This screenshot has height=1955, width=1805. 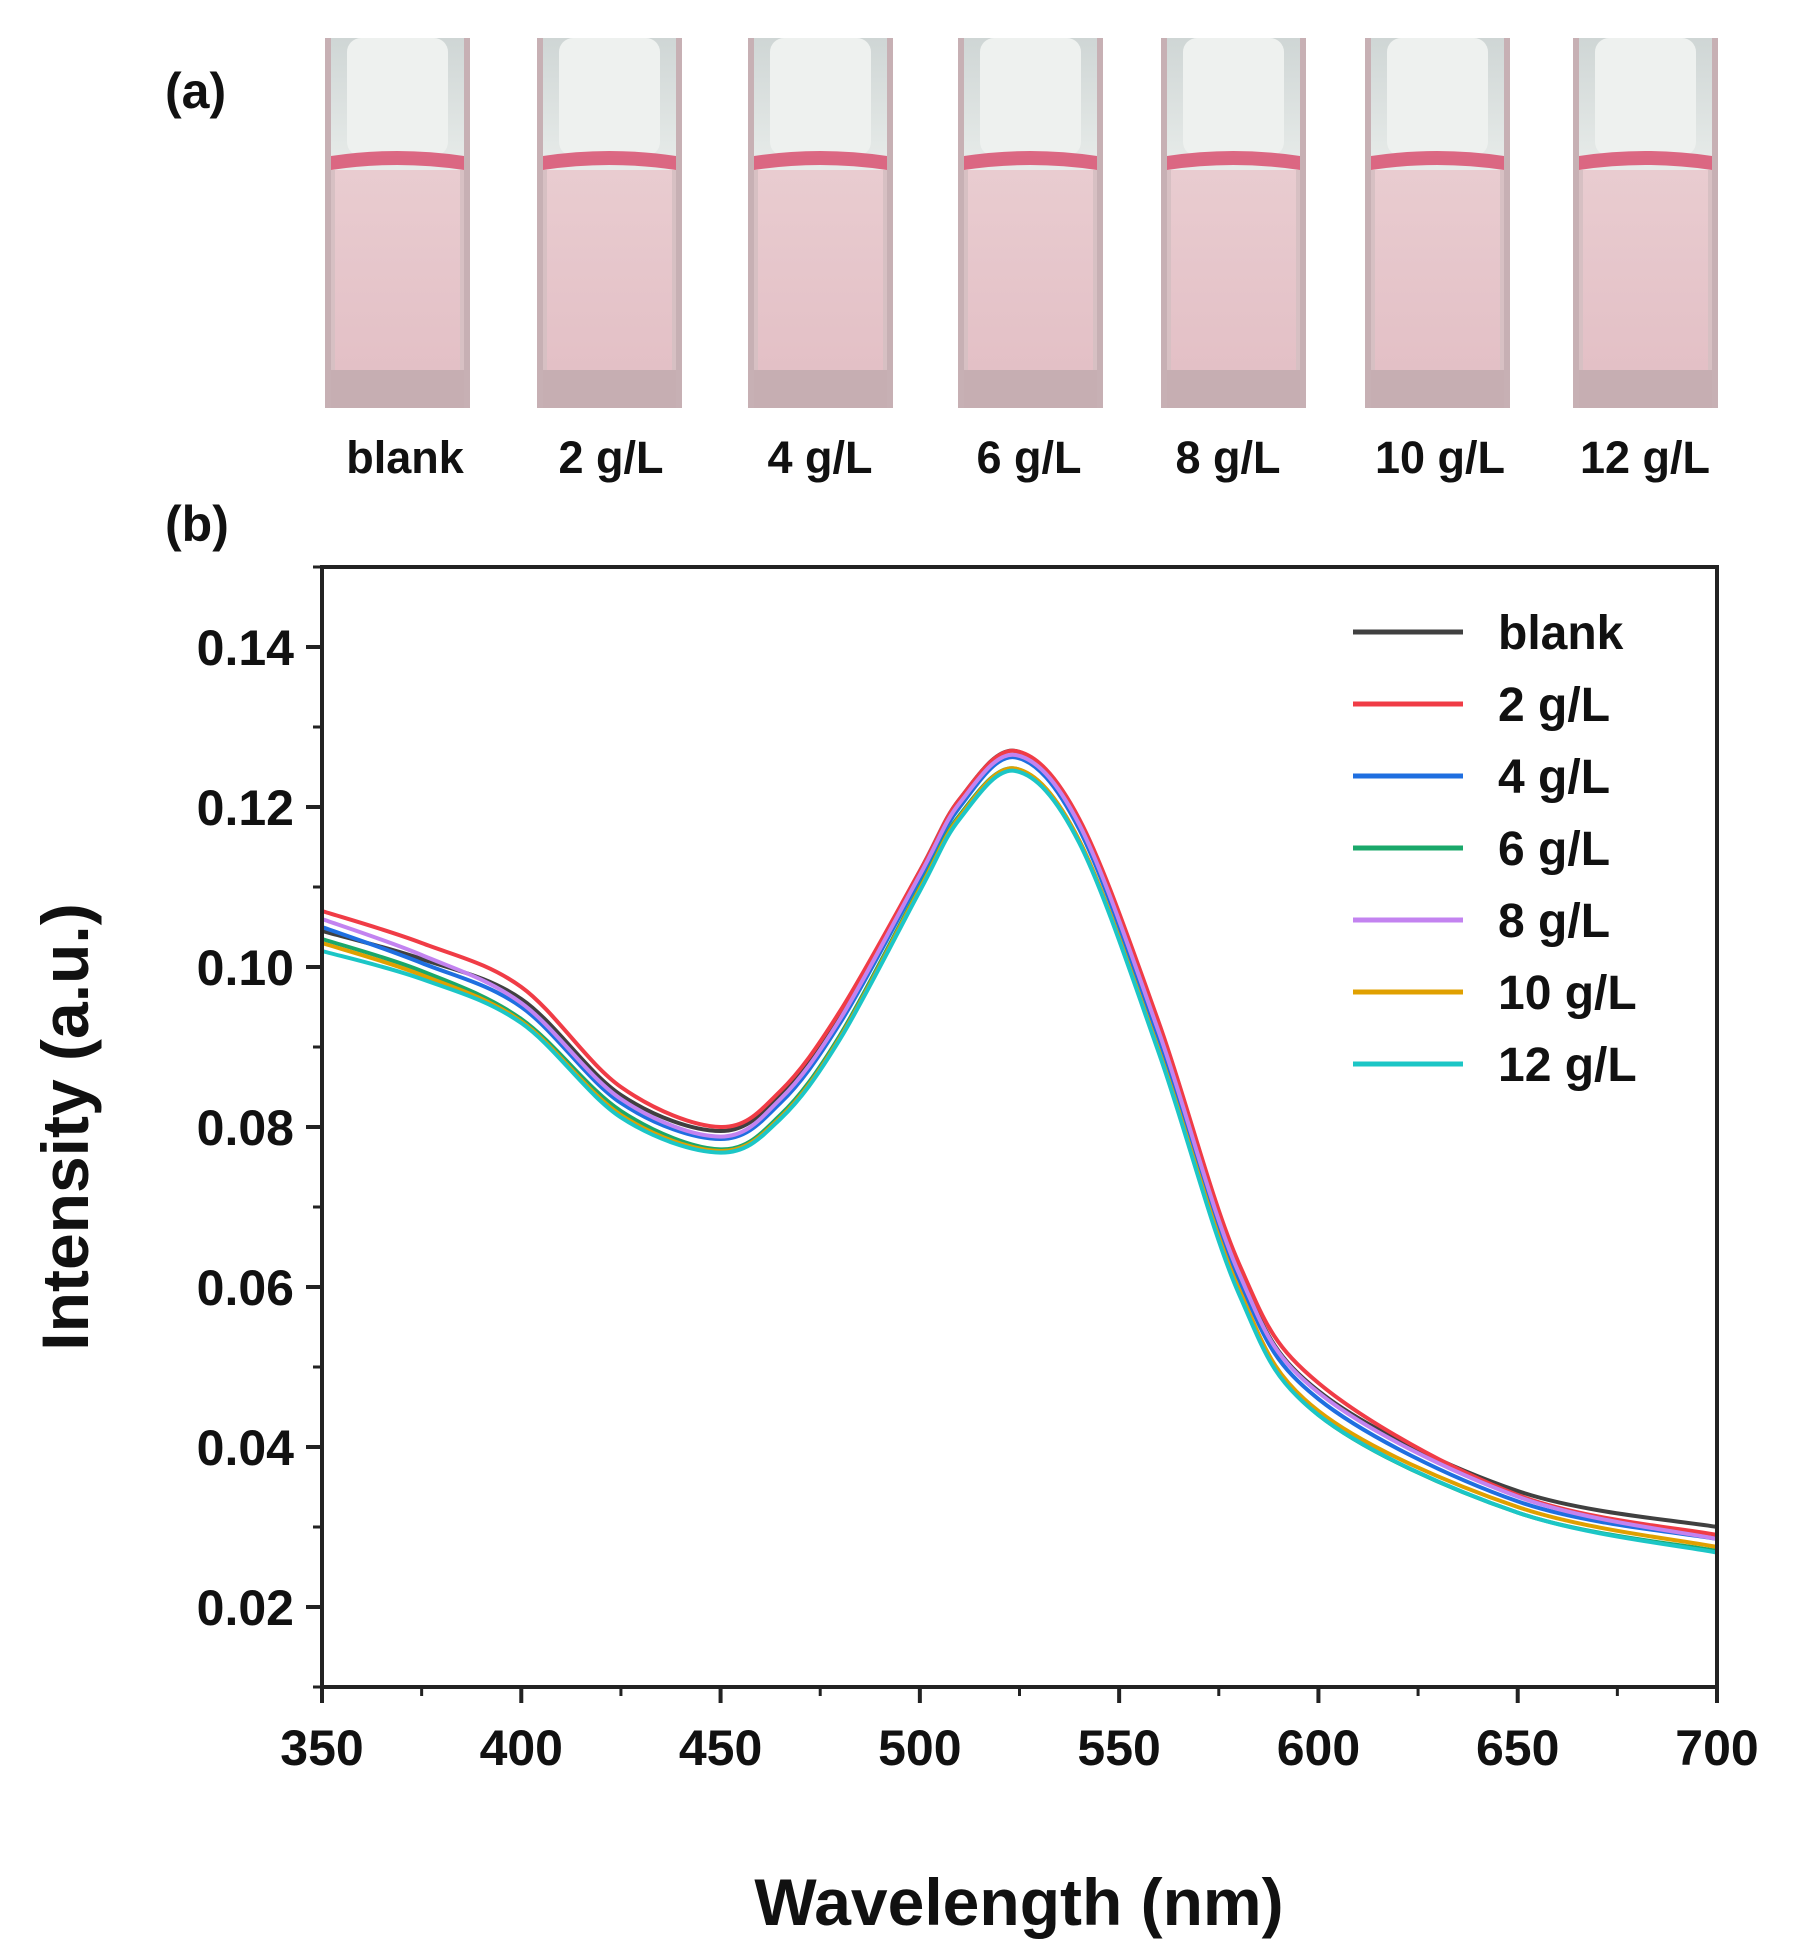 I want to click on legend-label: 8 g/L, so click(x=1554, y=921).